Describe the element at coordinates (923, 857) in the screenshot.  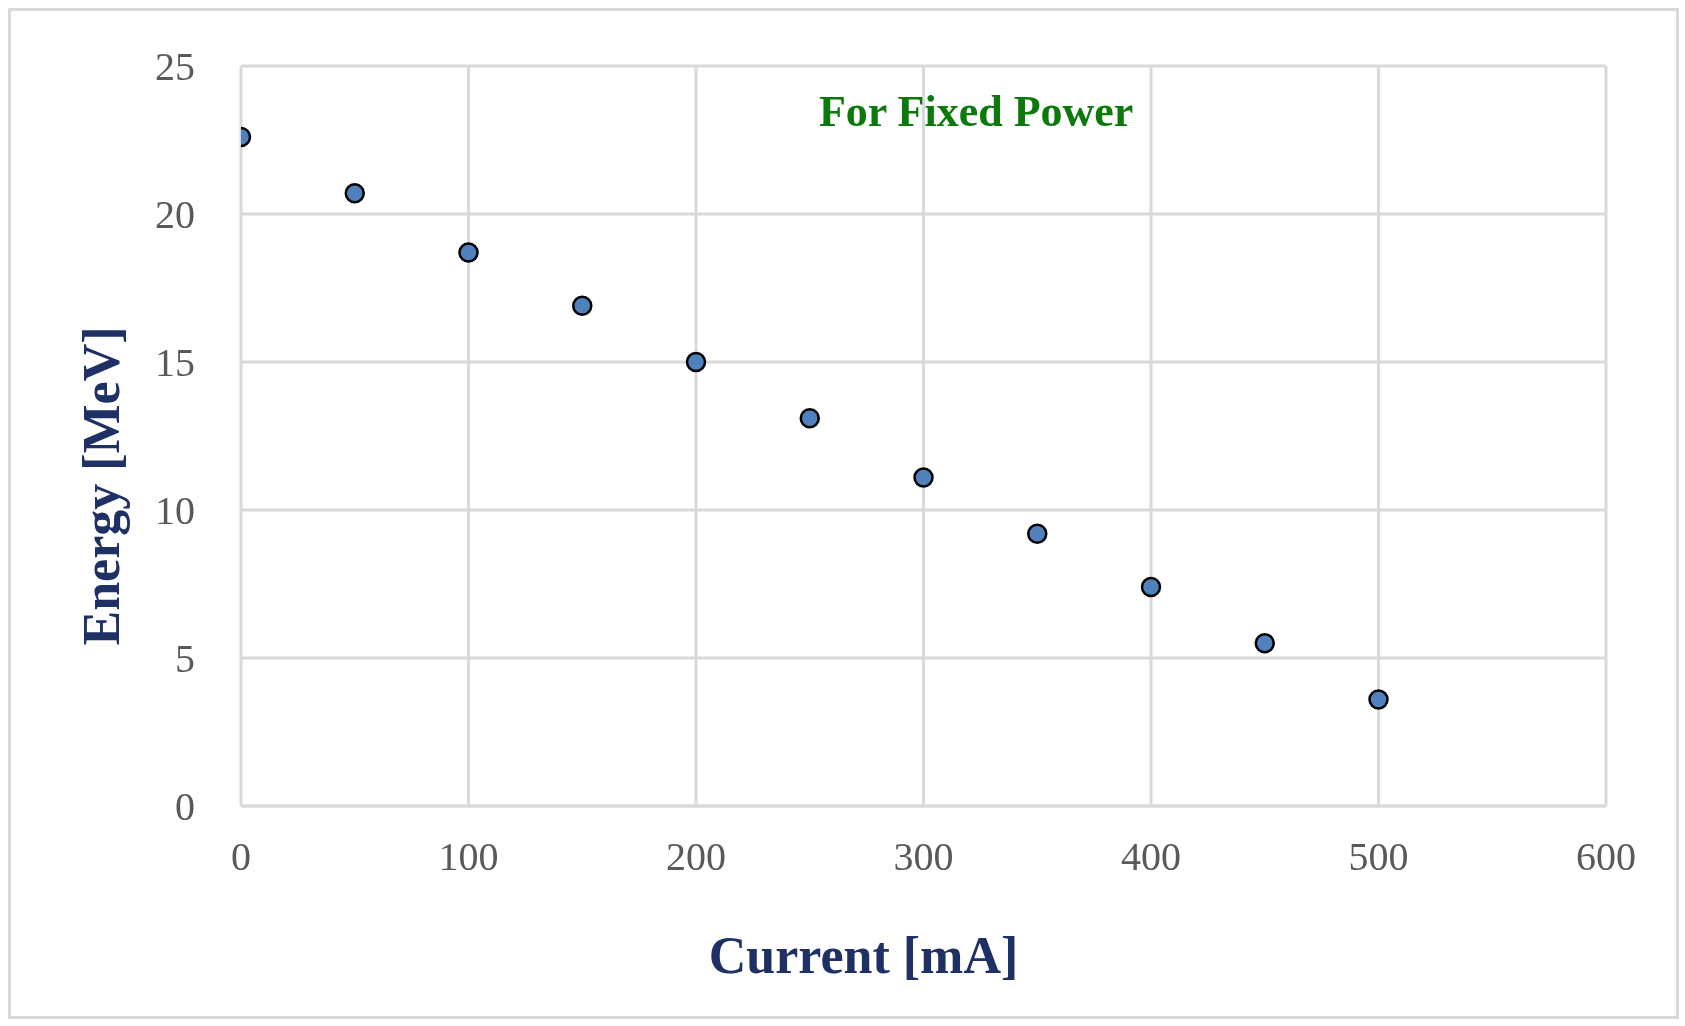
I see `x-tick-label: 300` at that location.